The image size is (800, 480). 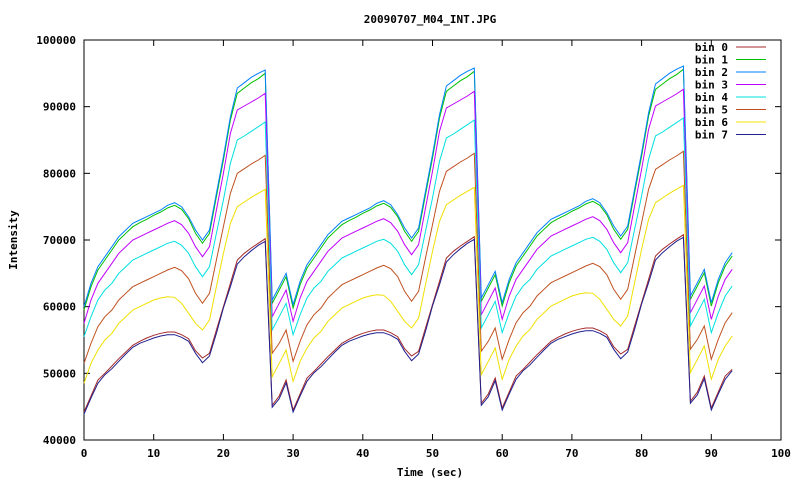 What do you see at coordinates (59, 107) in the screenshot?
I see `y-tick-label: 90000` at bounding box center [59, 107].